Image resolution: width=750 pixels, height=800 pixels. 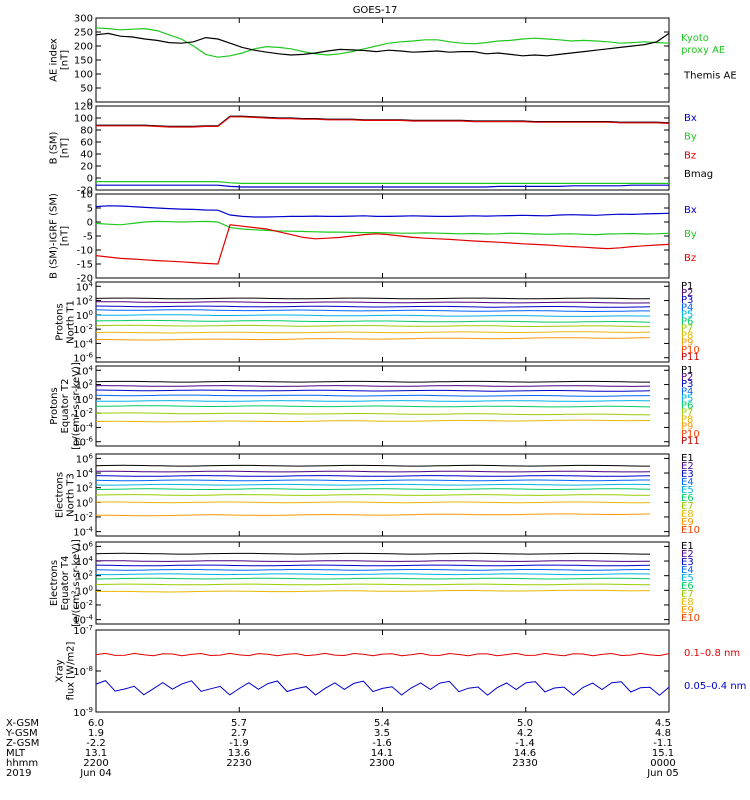 What do you see at coordinates (54, 583) in the screenshot?
I see `y-axis-label: Electrons` at bounding box center [54, 583].